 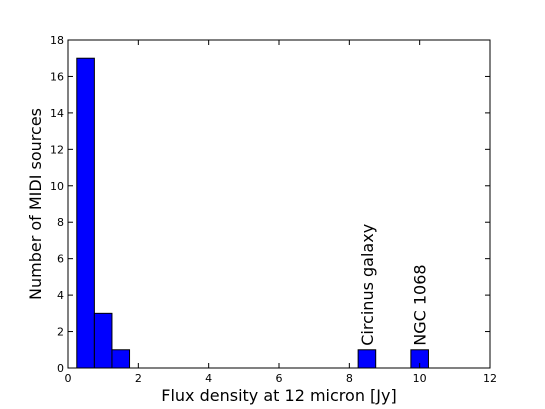 I want to click on y-tick-label-9: 18, so click(x=57, y=40).